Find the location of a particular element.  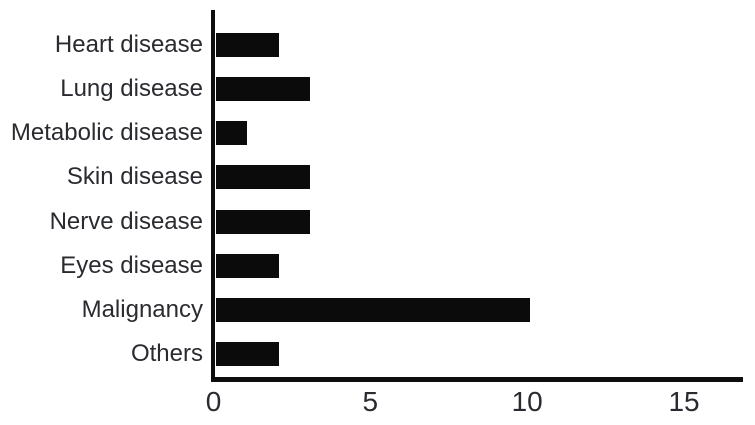

x-tick-label: 15 is located at coordinates (684, 401).